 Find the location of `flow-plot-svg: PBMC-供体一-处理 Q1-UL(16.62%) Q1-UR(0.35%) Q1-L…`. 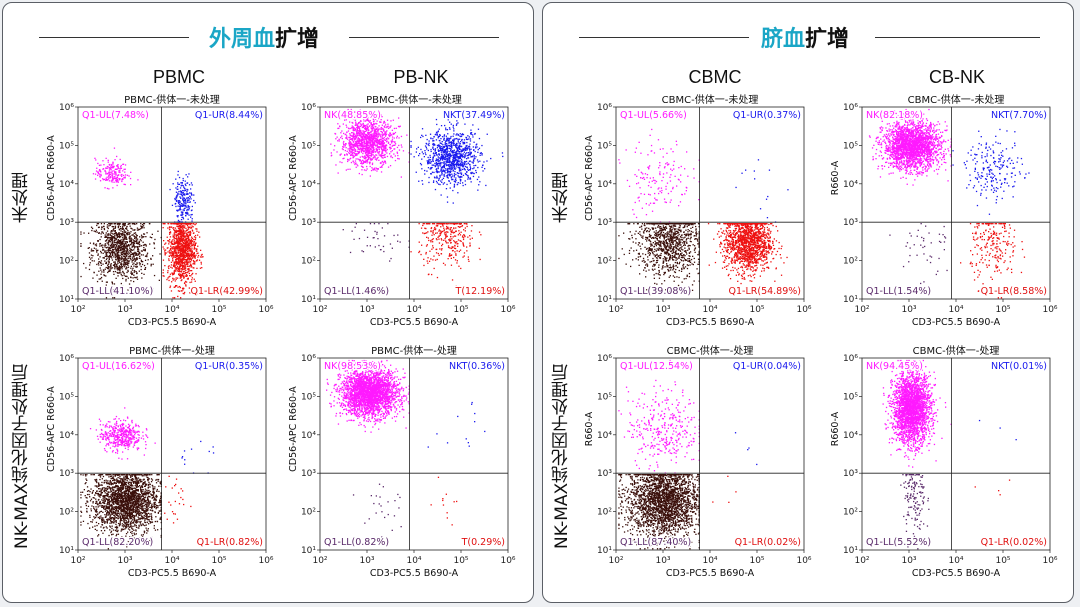

flow-plot-svg: PBMC-供体一-处理 Q1-UL(16.62%) Q1-UR(0.35%) Q1-L… is located at coordinates (160, 461).